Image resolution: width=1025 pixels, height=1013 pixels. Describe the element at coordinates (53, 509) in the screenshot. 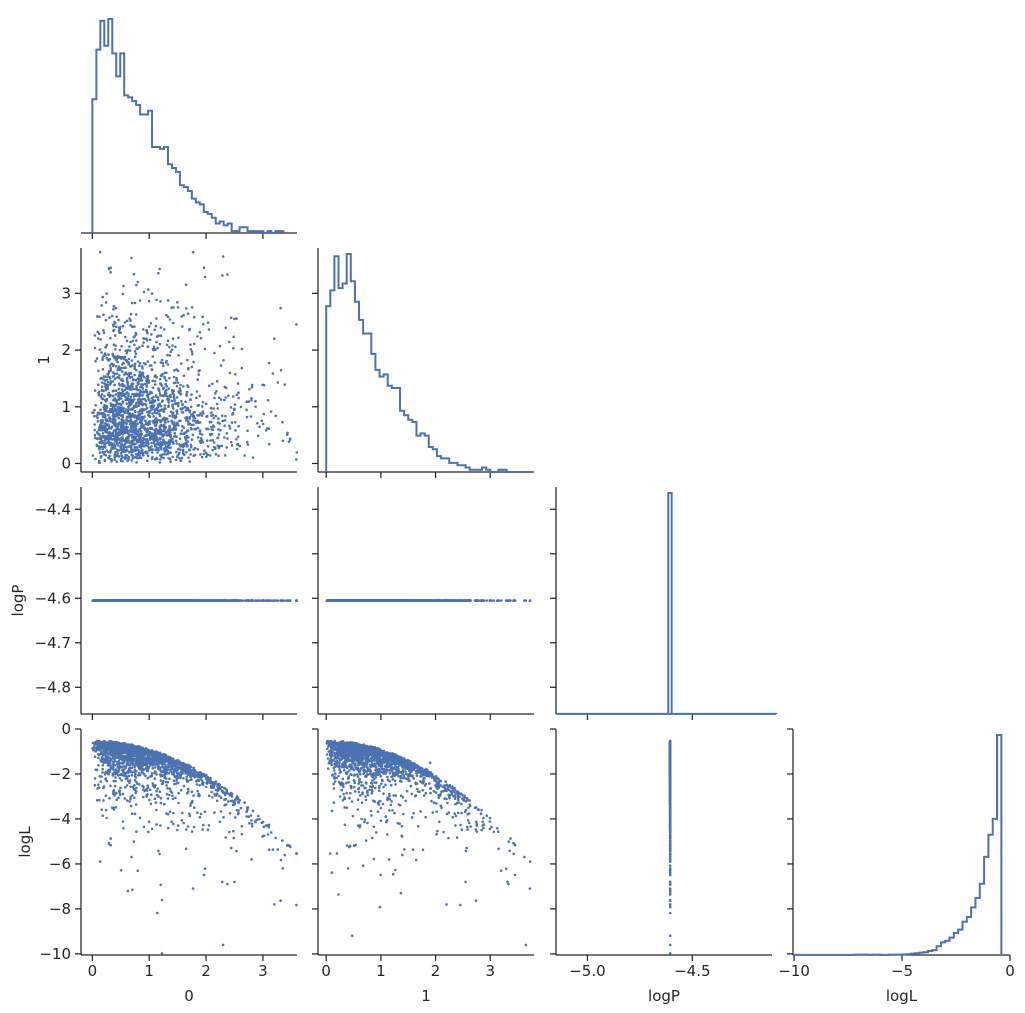

I see `y-tick-label-logP: −4.4` at that location.